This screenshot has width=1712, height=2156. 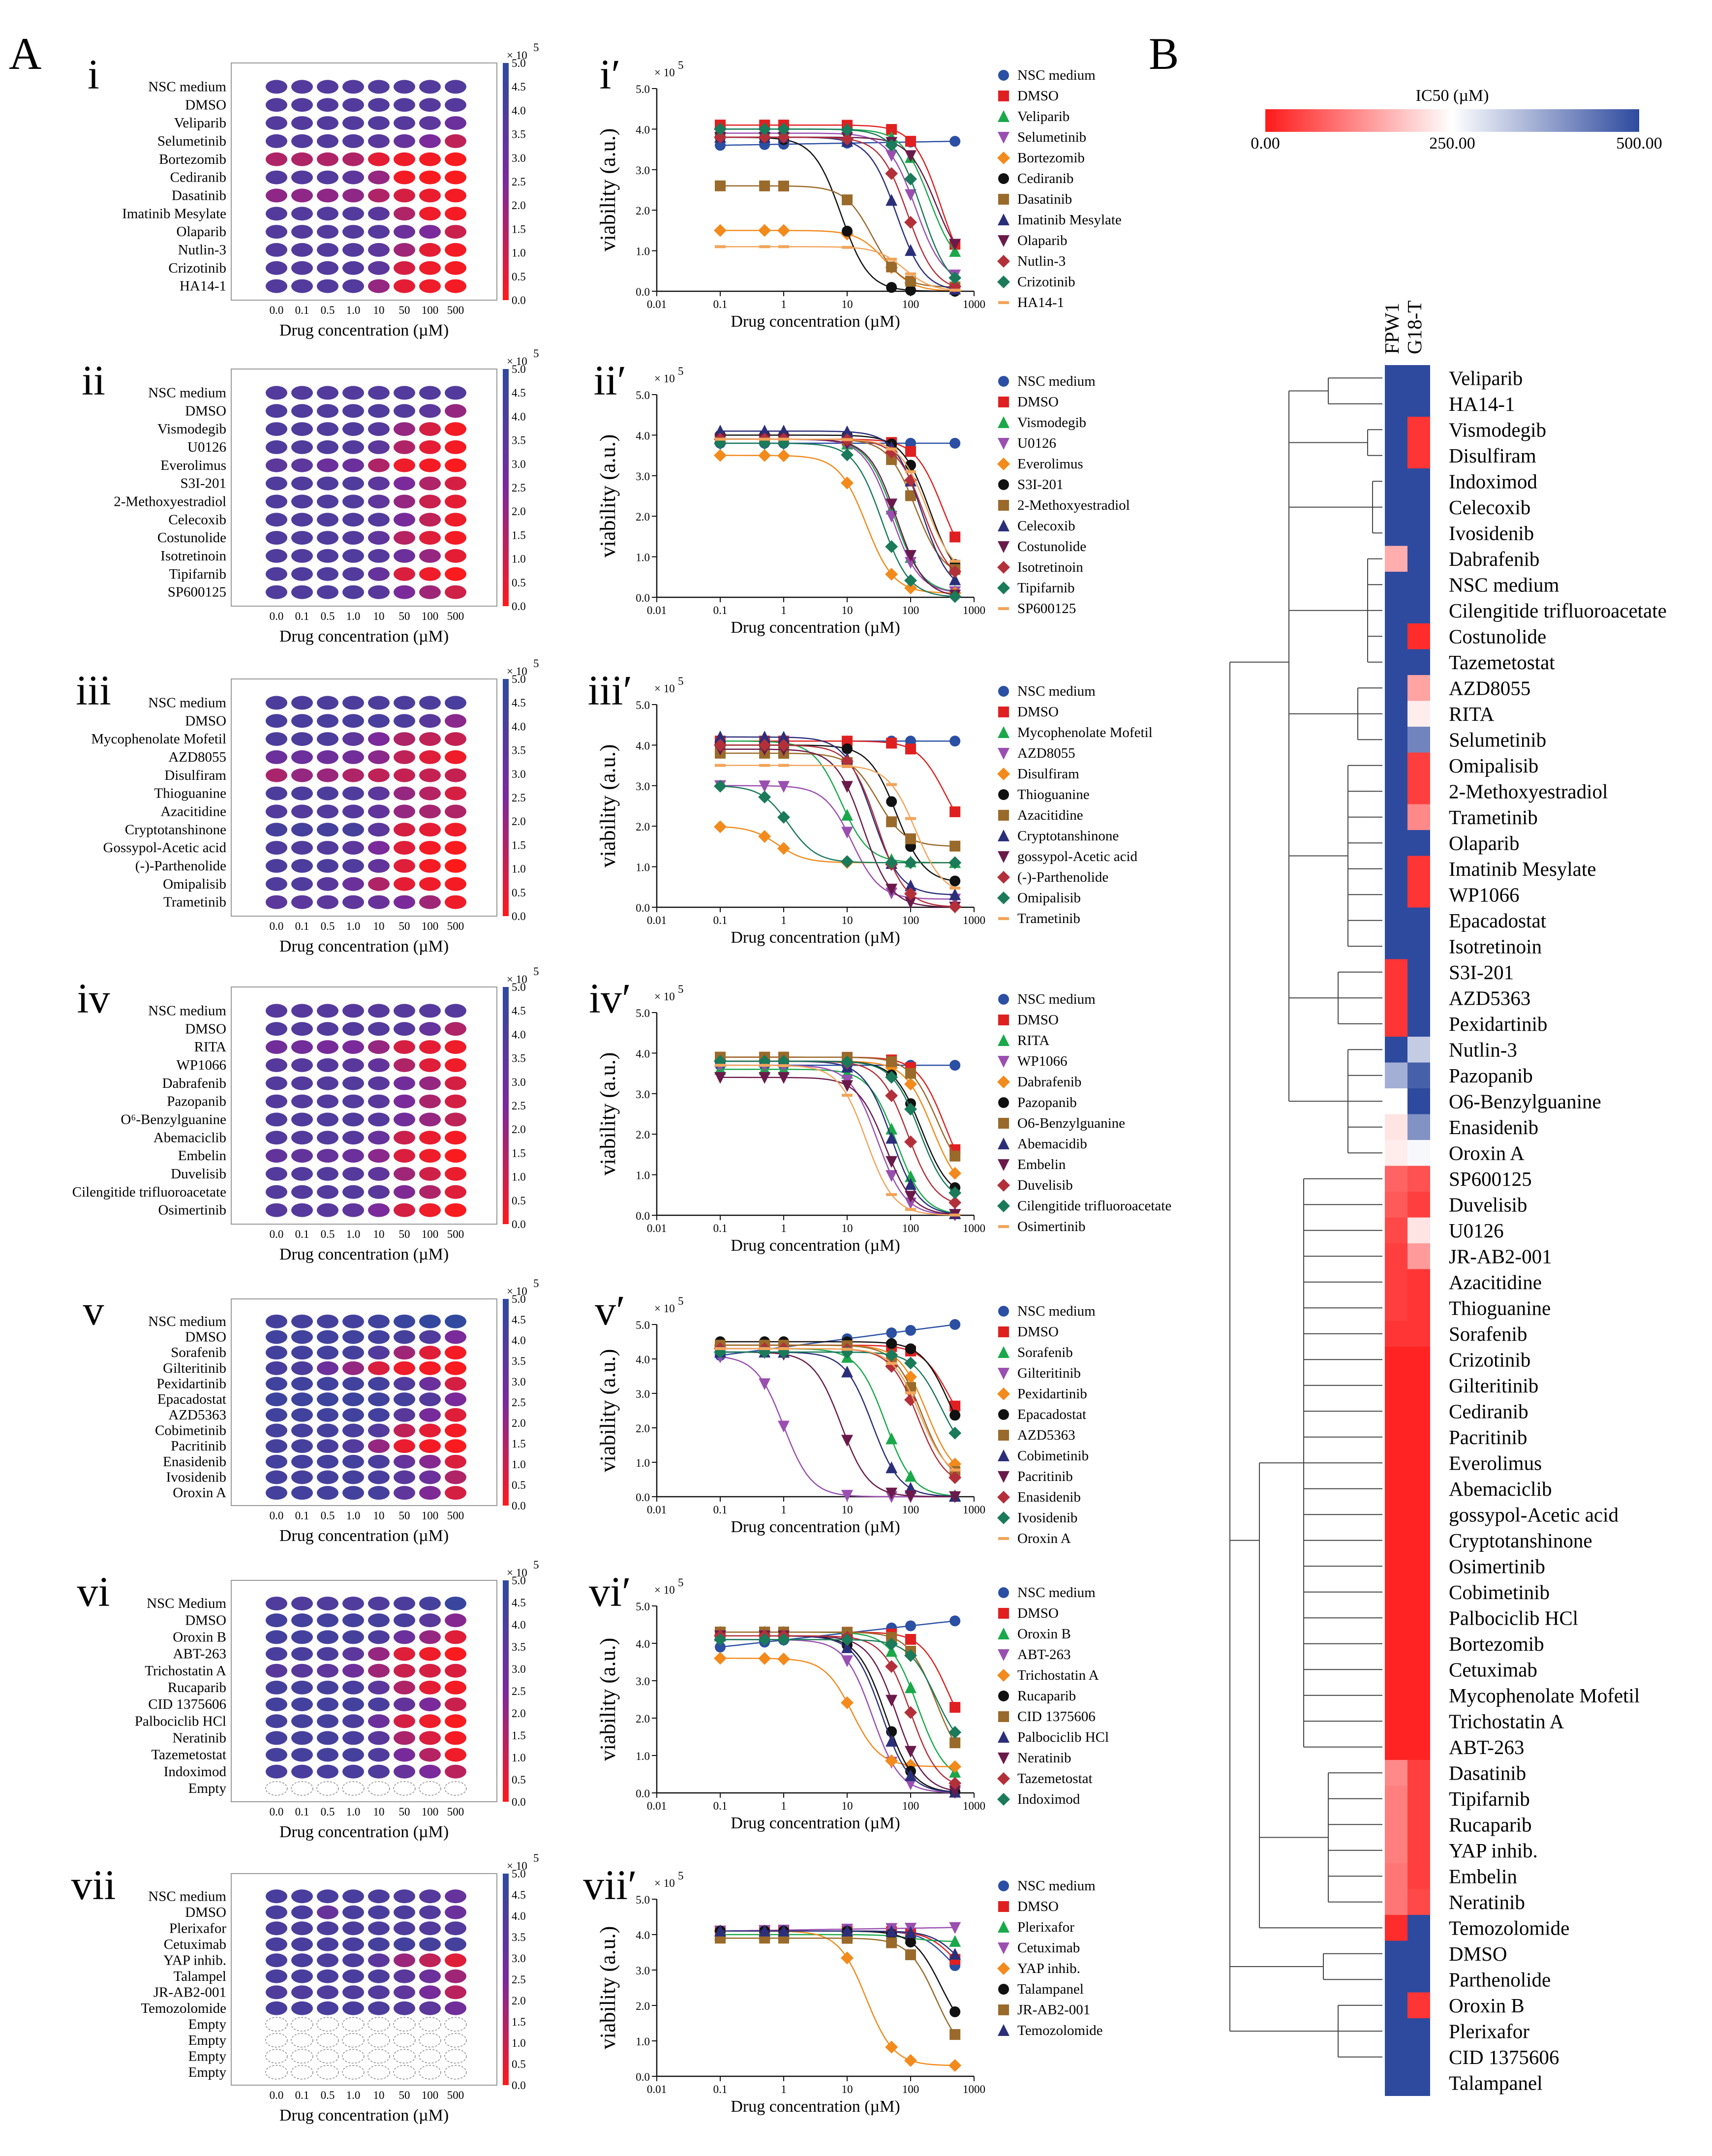 I want to click on curve-ytick: 0.0, so click(x=643, y=1216).